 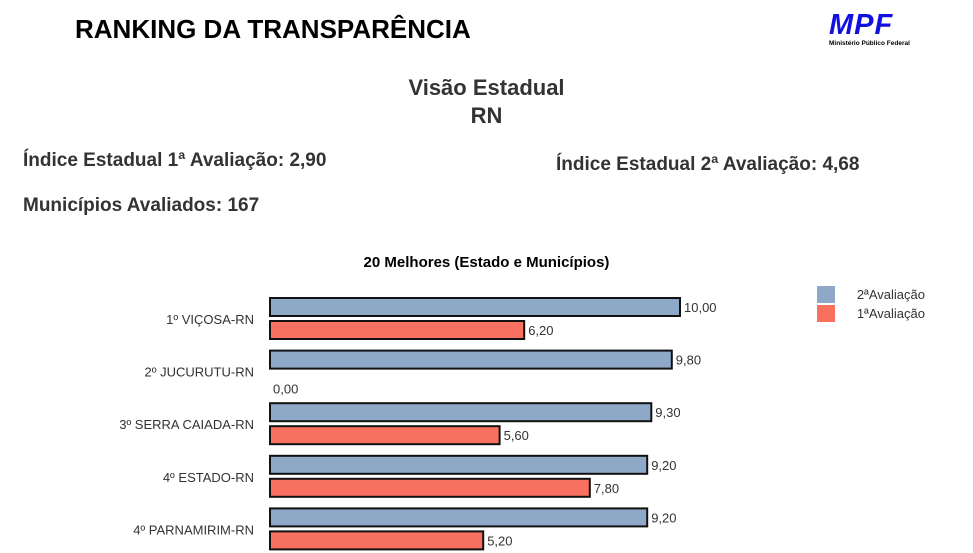 What do you see at coordinates (688, 360) in the screenshot?
I see `data-label: 9,80` at bounding box center [688, 360].